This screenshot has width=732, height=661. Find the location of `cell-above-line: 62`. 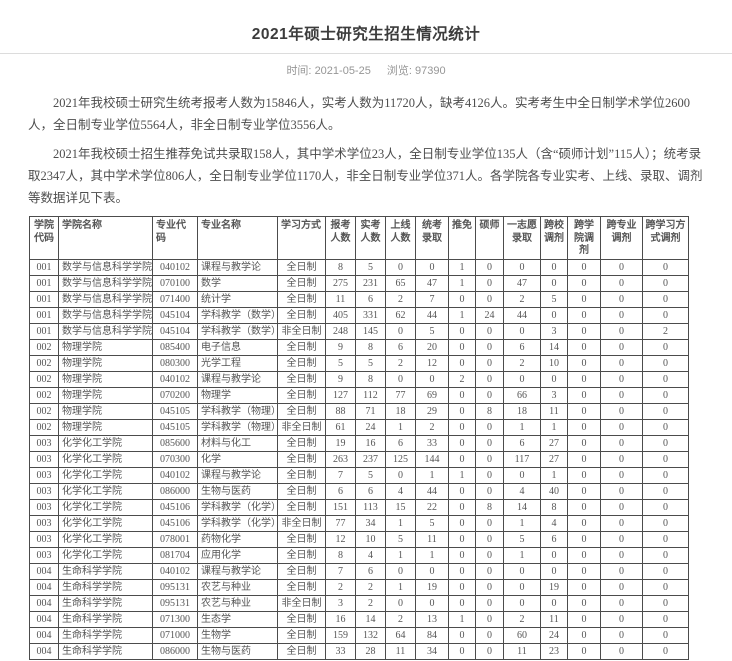

cell-above-line: 62 is located at coordinates (400, 315).